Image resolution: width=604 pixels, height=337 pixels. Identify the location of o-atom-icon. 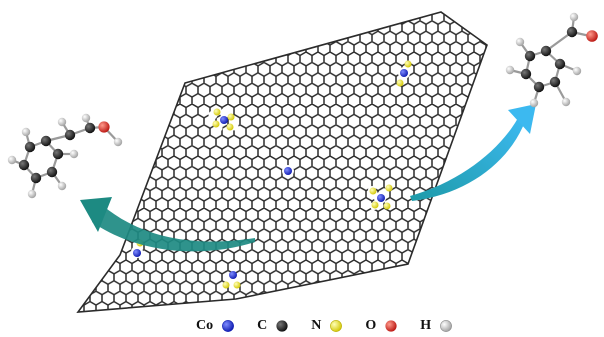
(391, 326).